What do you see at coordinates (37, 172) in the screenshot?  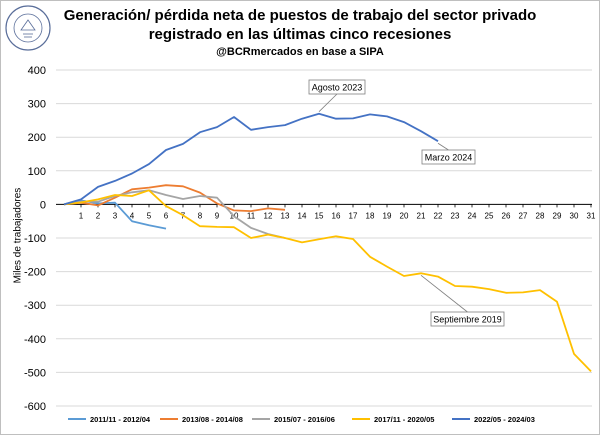 I see `y-tick-label: 100` at bounding box center [37, 172].